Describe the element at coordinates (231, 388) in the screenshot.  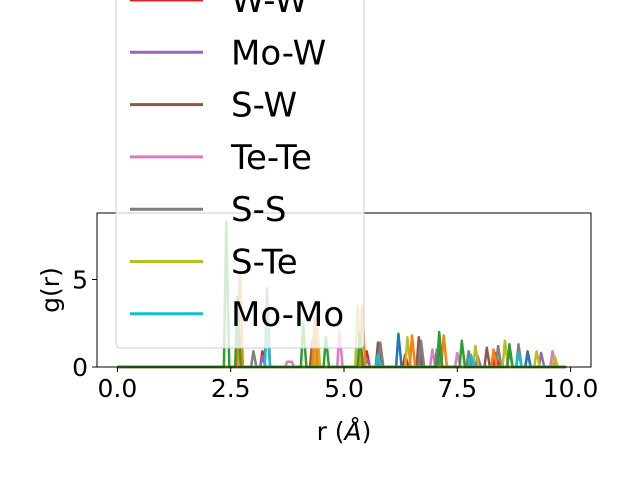
I see `x-tick-label: 2.5` at that location.